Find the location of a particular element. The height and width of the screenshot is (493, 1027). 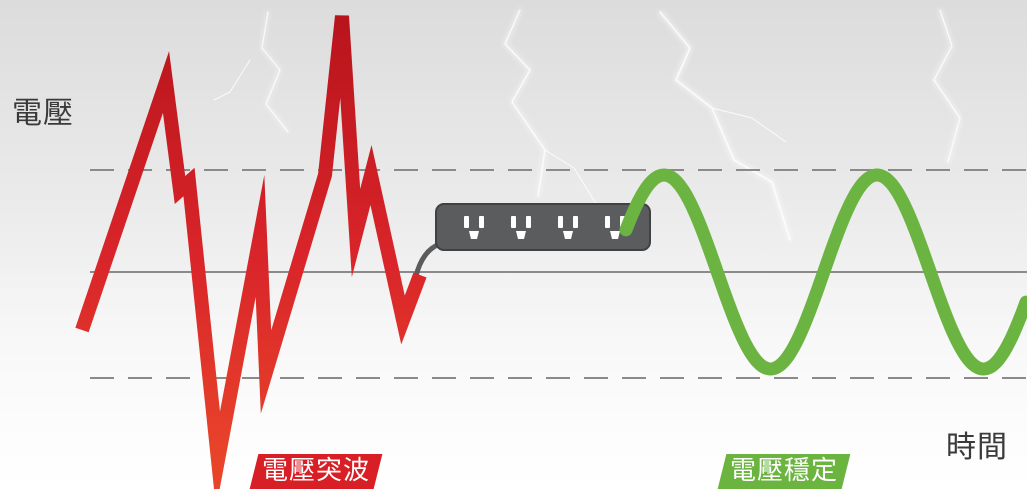

voltage-axis-label: 電壓 is located at coordinates (43, 113).